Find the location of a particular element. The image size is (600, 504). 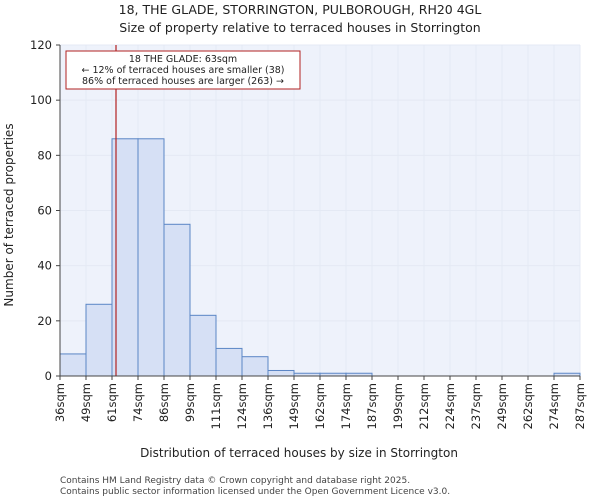

x-tick-label: 124sqm is located at coordinates (242, 406).